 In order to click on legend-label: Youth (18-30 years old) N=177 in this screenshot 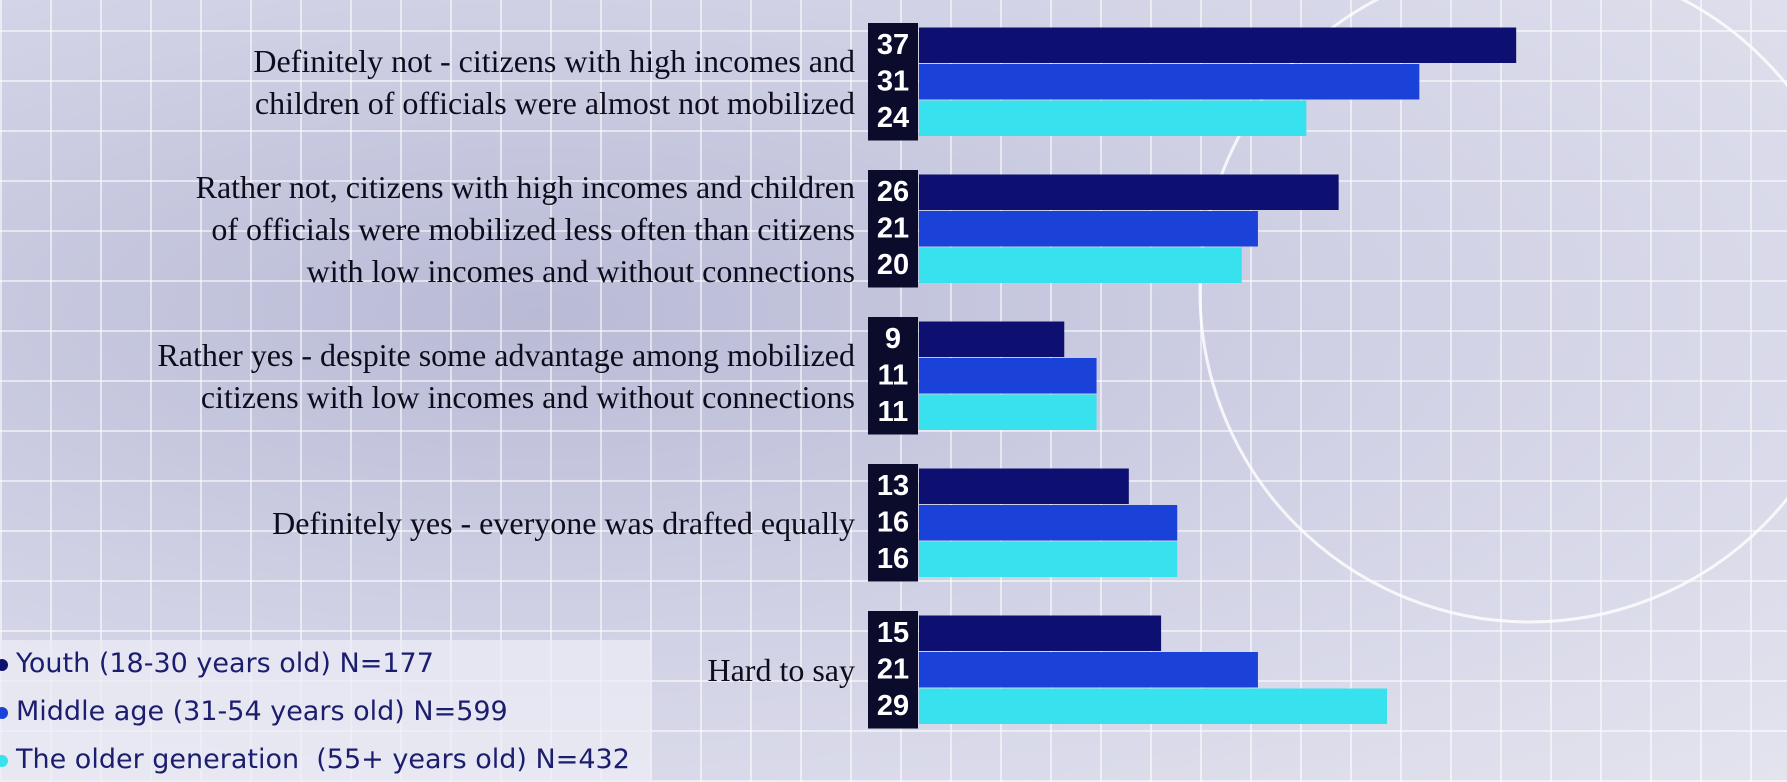, I will do `click(225, 663)`.